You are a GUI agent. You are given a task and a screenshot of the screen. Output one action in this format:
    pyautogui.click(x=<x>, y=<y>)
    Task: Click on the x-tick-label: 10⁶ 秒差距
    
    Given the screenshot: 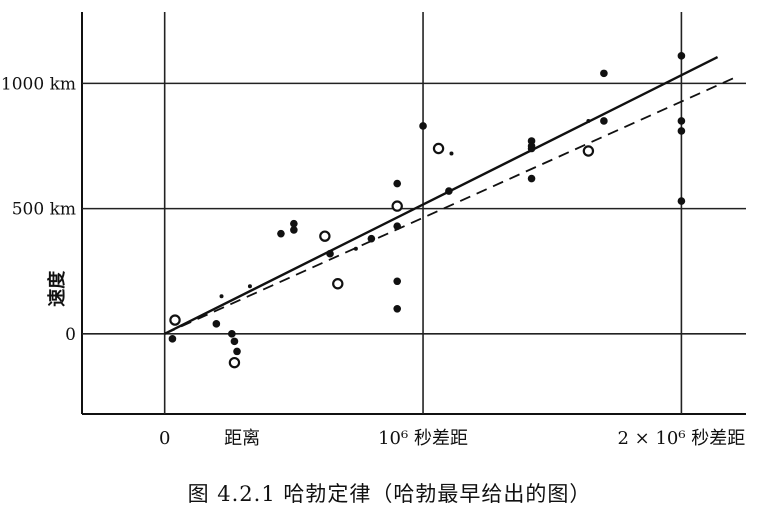 What is the action you would take?
    pyautogui.click(x=423, y=438)
    